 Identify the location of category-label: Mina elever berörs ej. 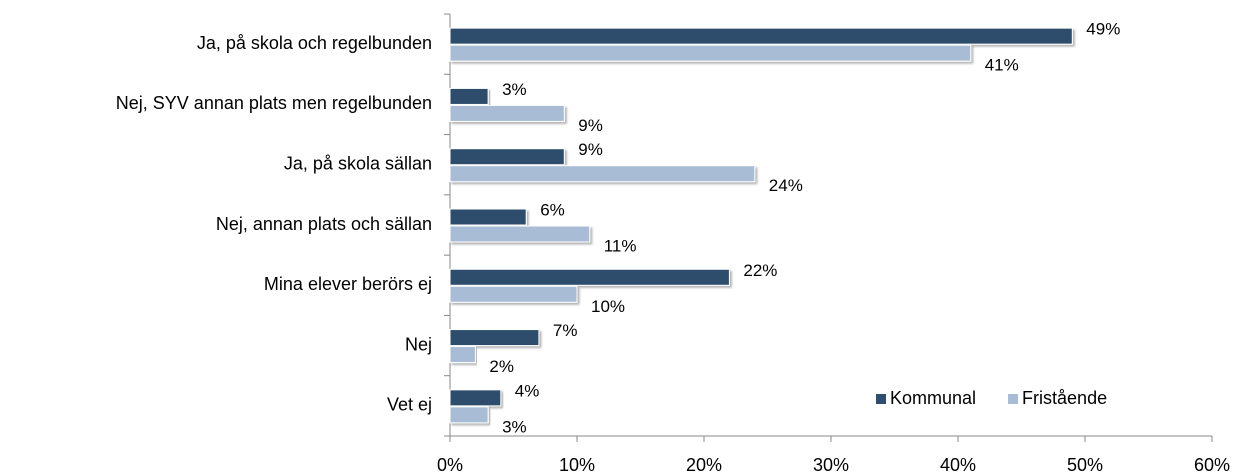
(348, 284).